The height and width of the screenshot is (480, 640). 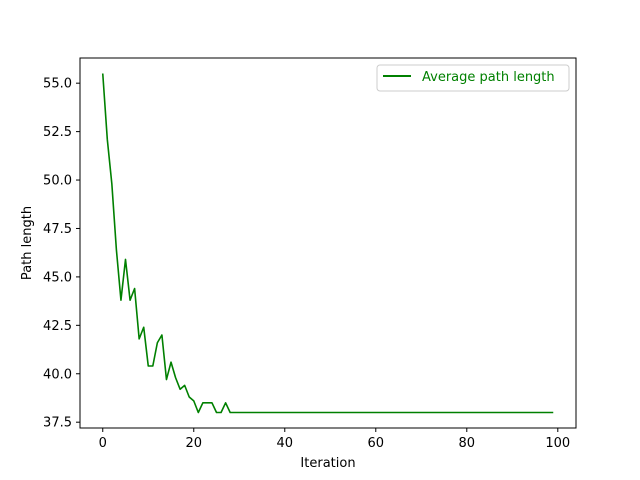 What do you see at coordinates (57, 374) in the screenshot?
I see `y-tick-label: 40.0` at bounding box center [57, 374].